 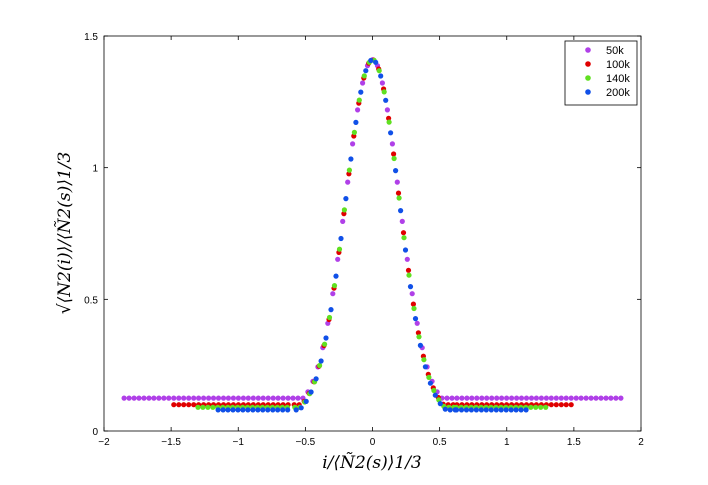 What do you see at coordinates (64, 233) in the screenshot?
I see `y-axis-label: √⟨N2(i)⟩/⟨Ñ2(s)⟩1/3` at bounding box center [64, 233].